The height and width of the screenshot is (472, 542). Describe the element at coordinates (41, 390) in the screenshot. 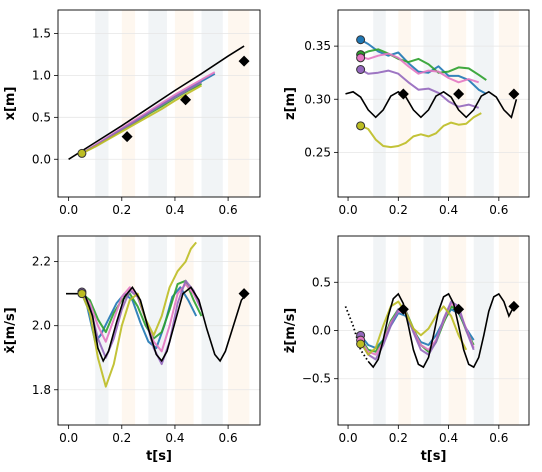

I see `y-tick-label: 1.8` at that location.